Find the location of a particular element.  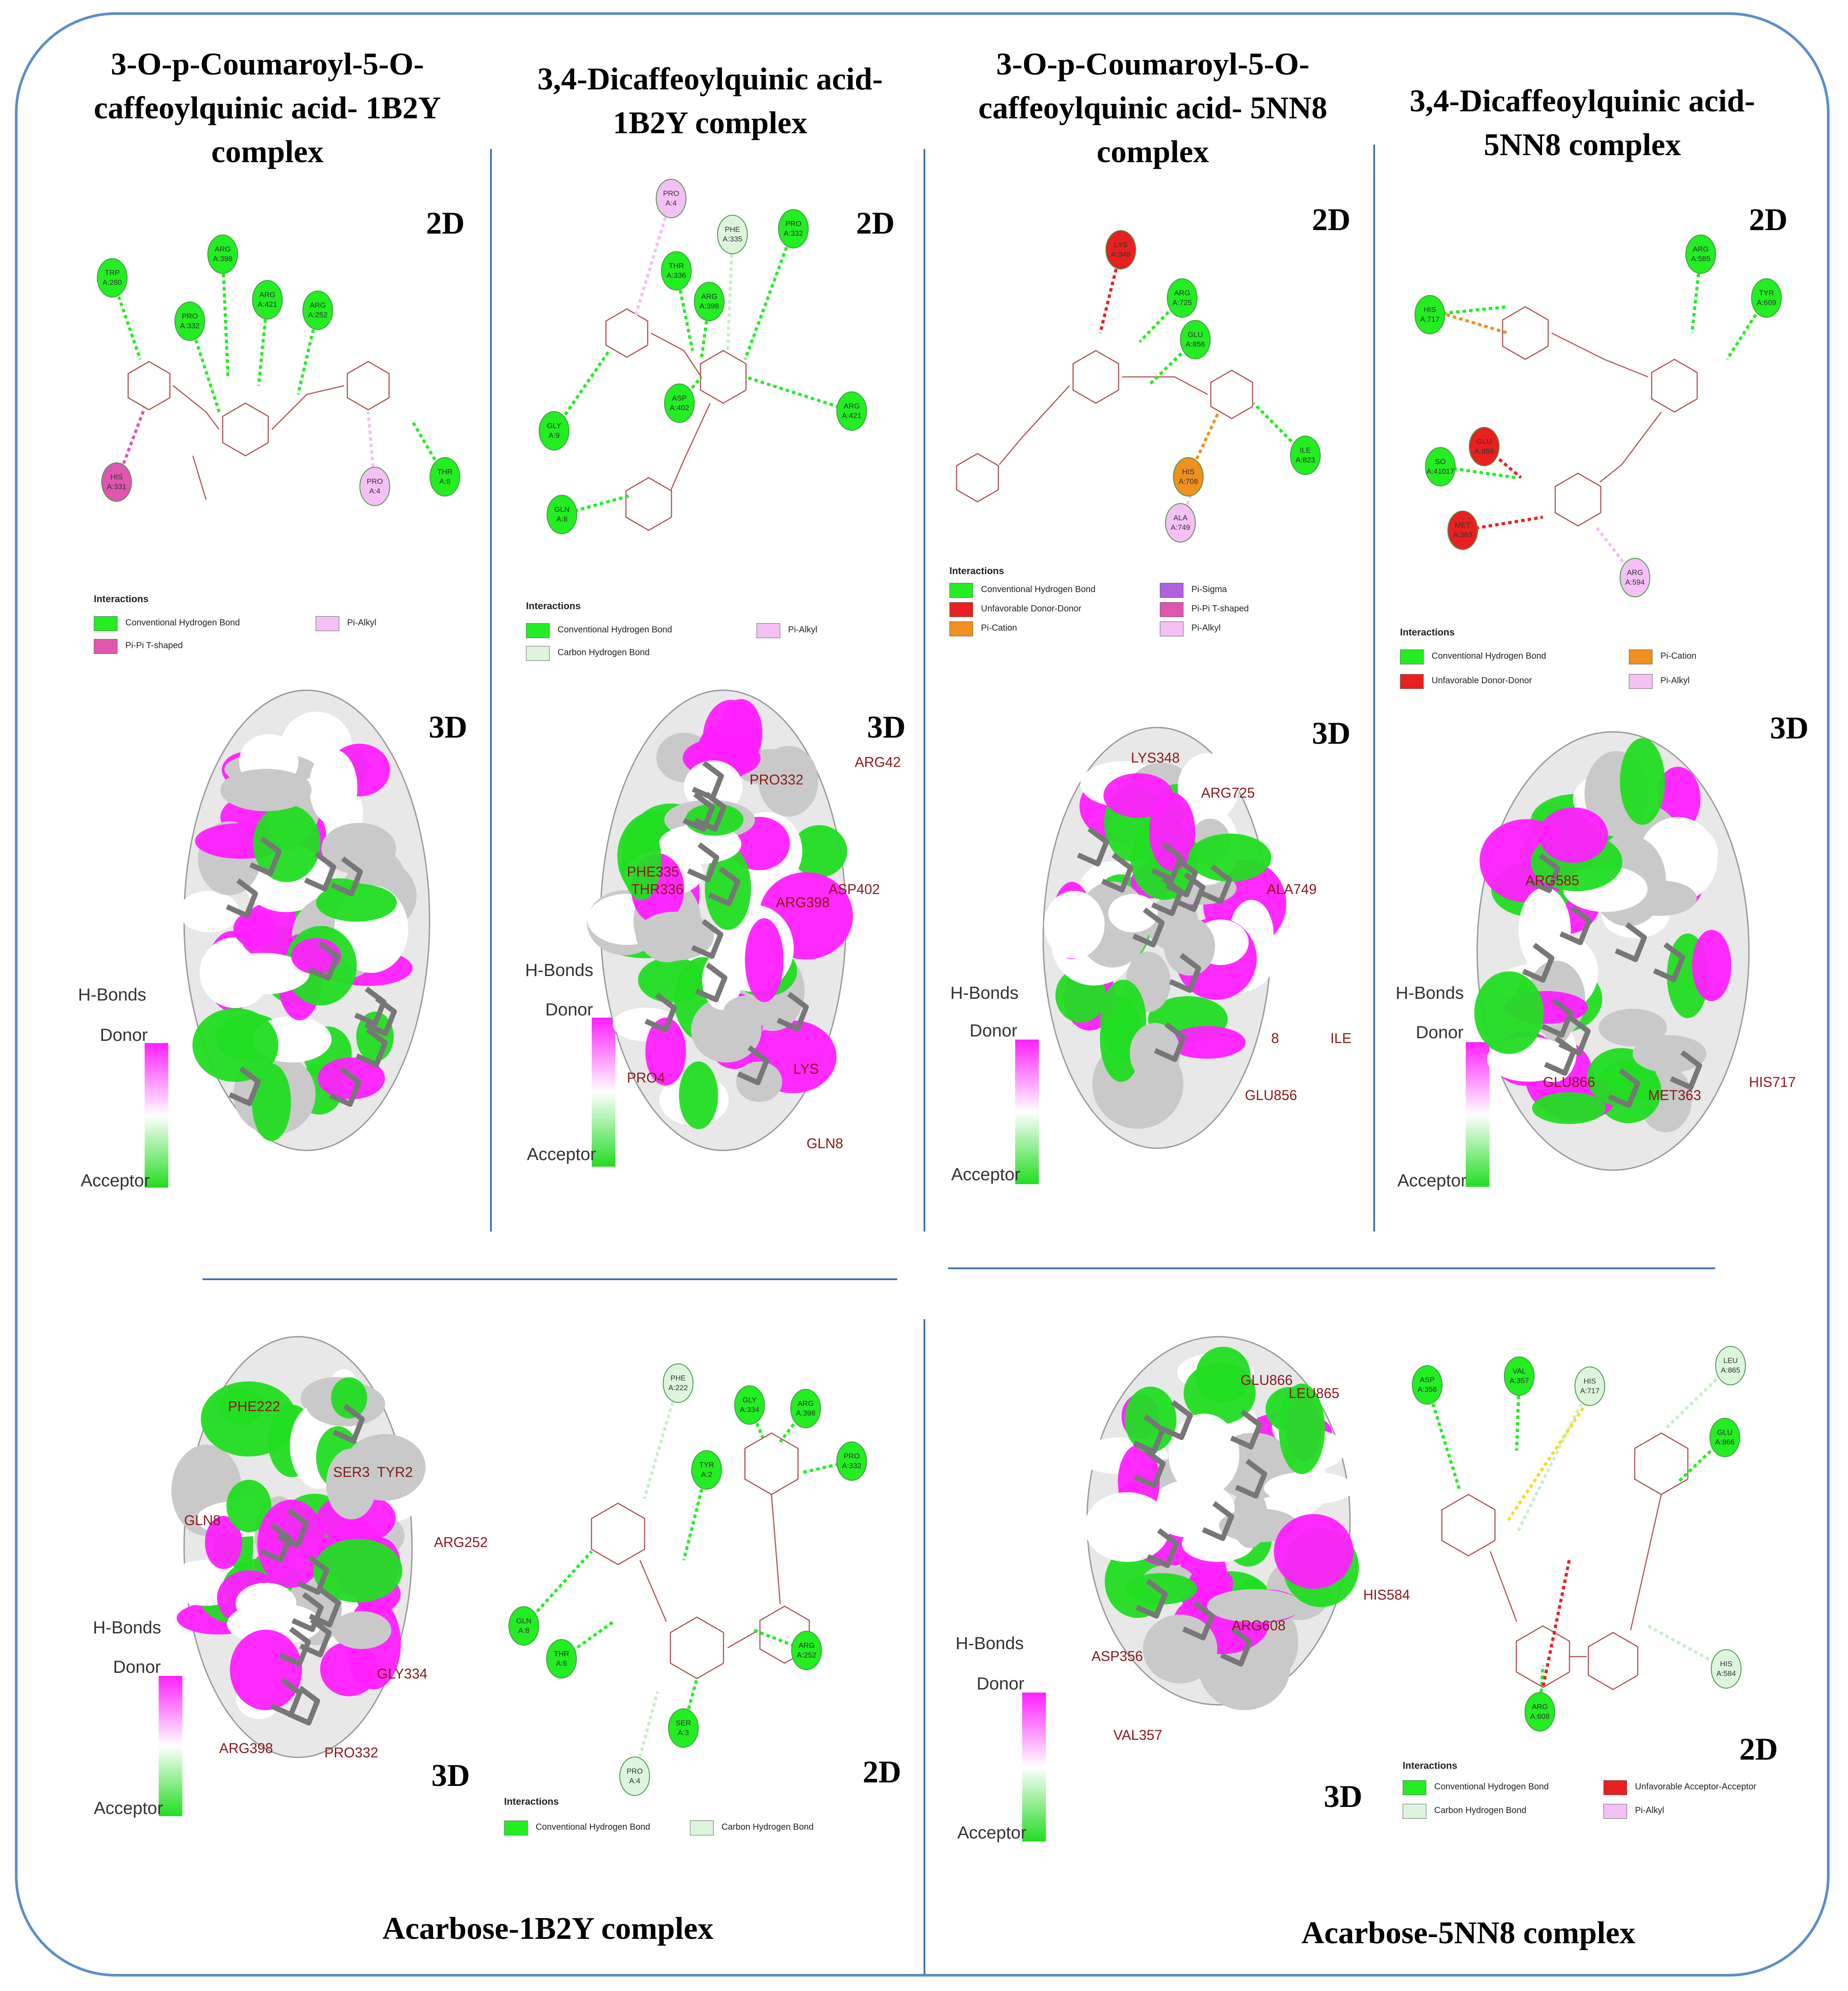

residue-label: A:4 is located at coordinates (671, 203).